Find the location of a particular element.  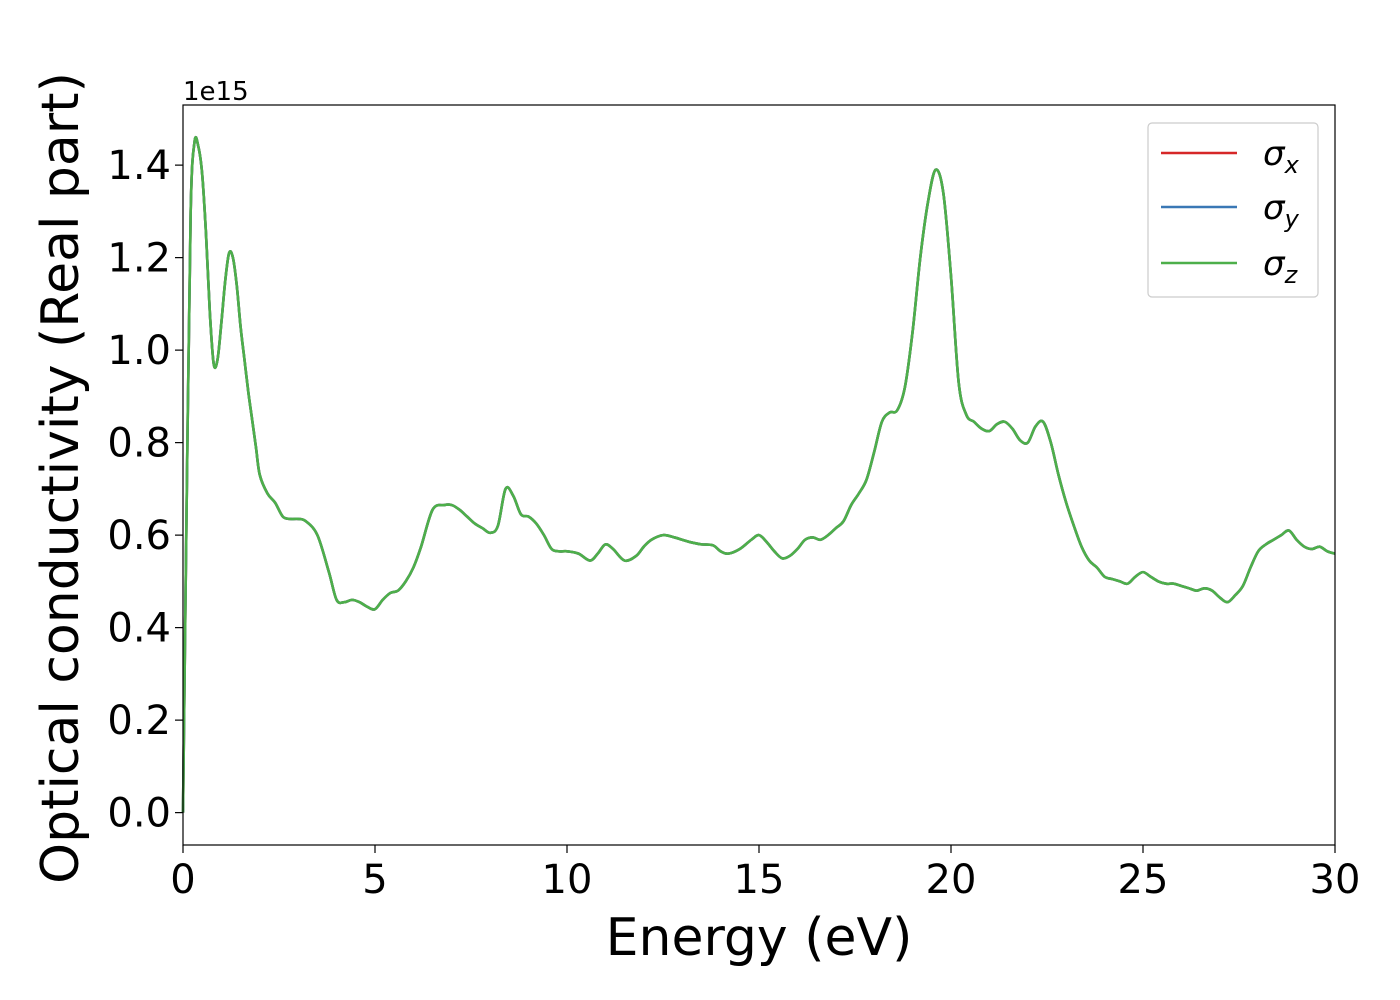

y-tick-label: 0.2 is located at coordinates (139, 721).